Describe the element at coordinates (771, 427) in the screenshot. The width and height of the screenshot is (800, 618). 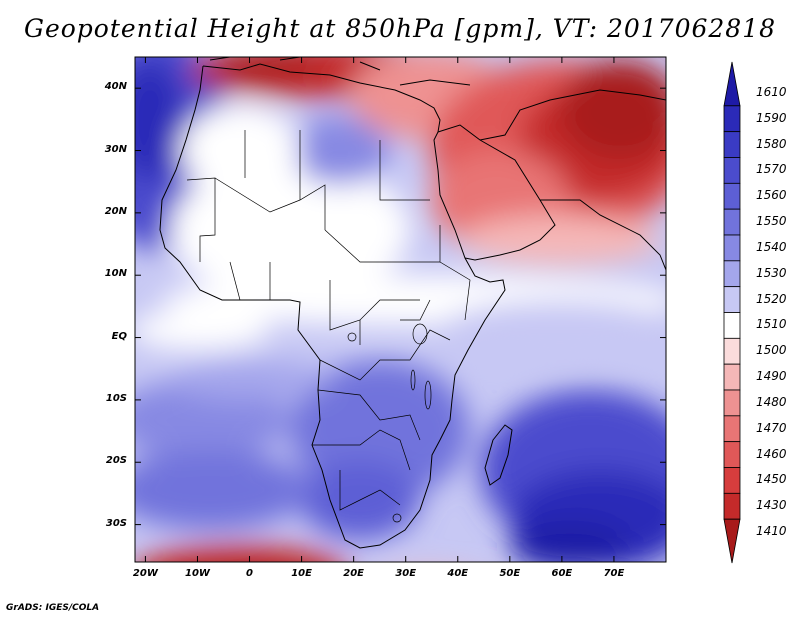
I see `colorbar-label: 1470` at that location.